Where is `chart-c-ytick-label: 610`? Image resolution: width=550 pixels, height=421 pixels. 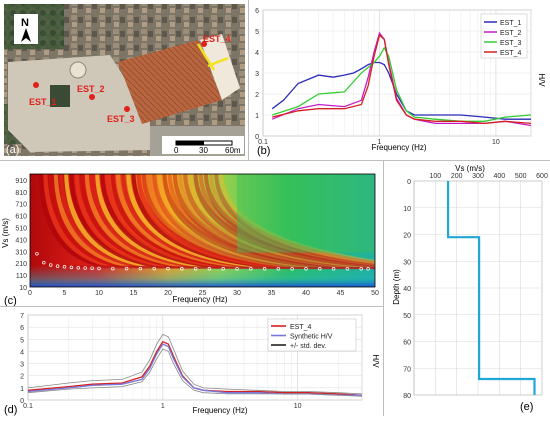 chart-c-ytick-label: 610 is located at coordinates (21, 217).